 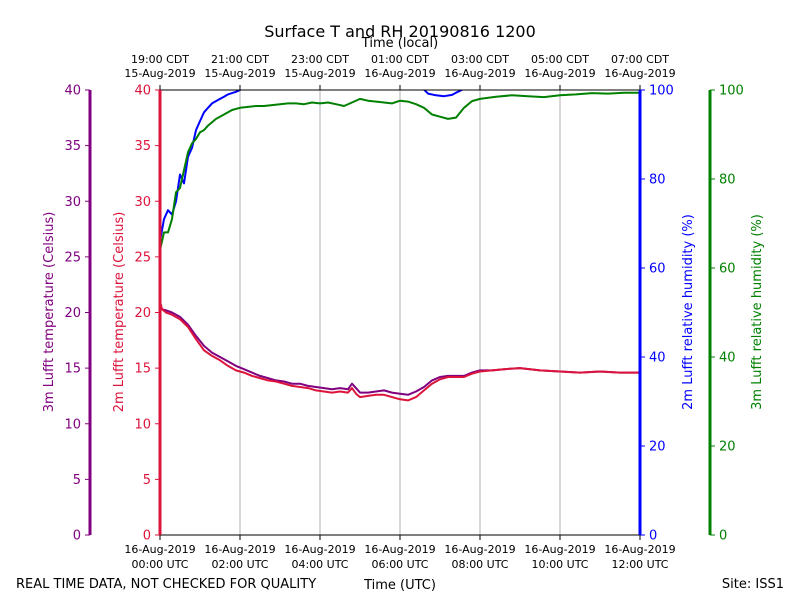 I want to click on y-tick-label-rh3m: 0, so click(x=723, y=536).